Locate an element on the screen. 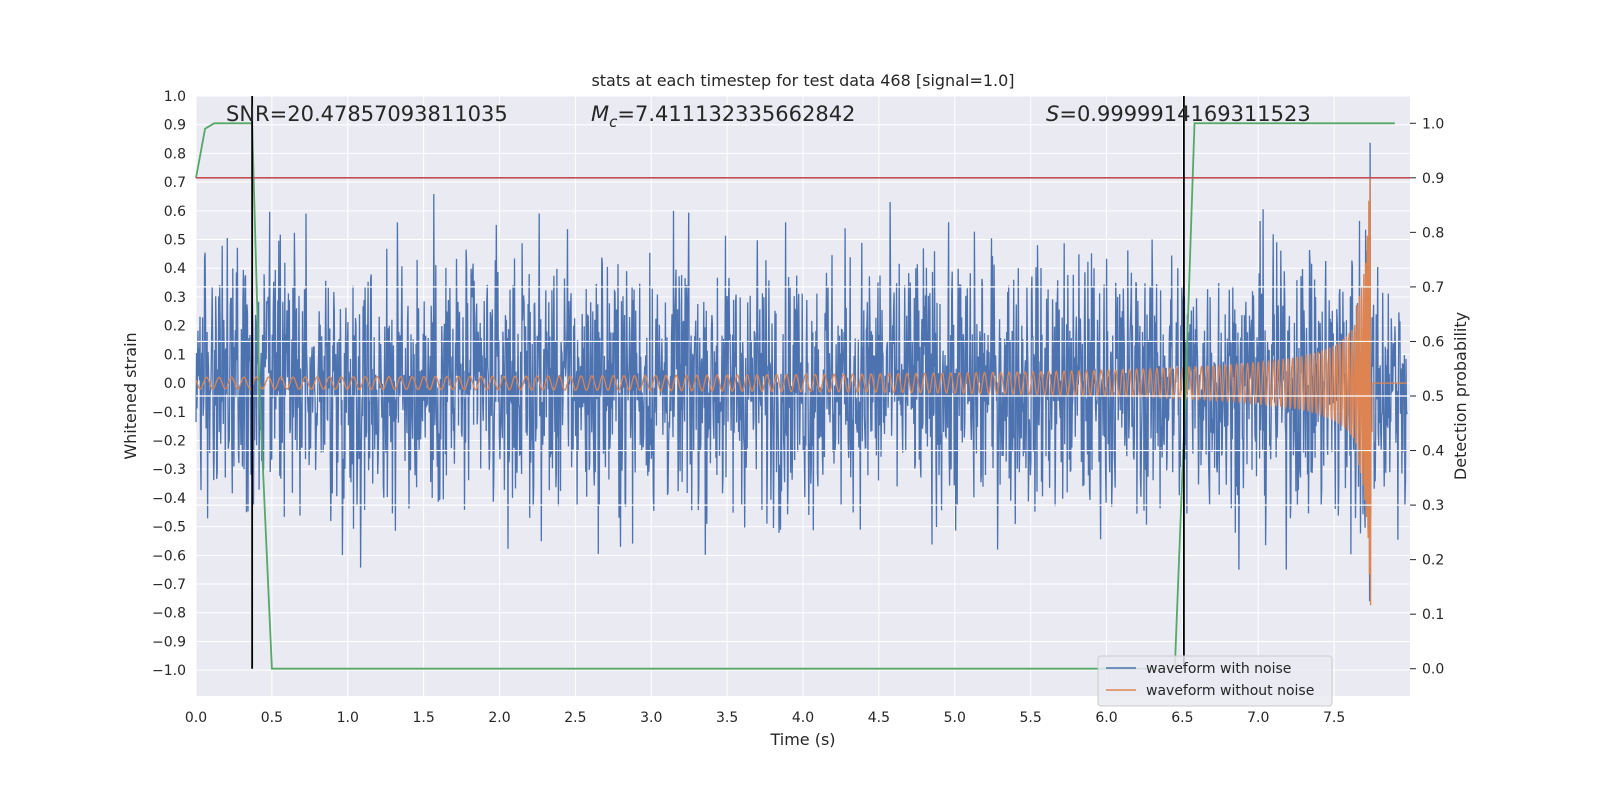  y-tick-label: −0.9 is located at coordinates (169, 642).